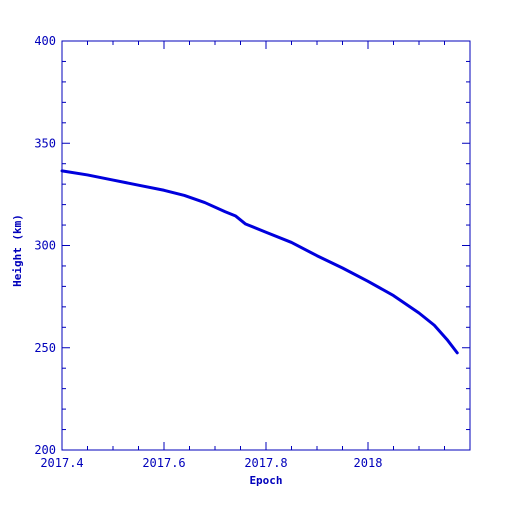  I want to click on x-tick-label: 2017.8, so click(265, 463).